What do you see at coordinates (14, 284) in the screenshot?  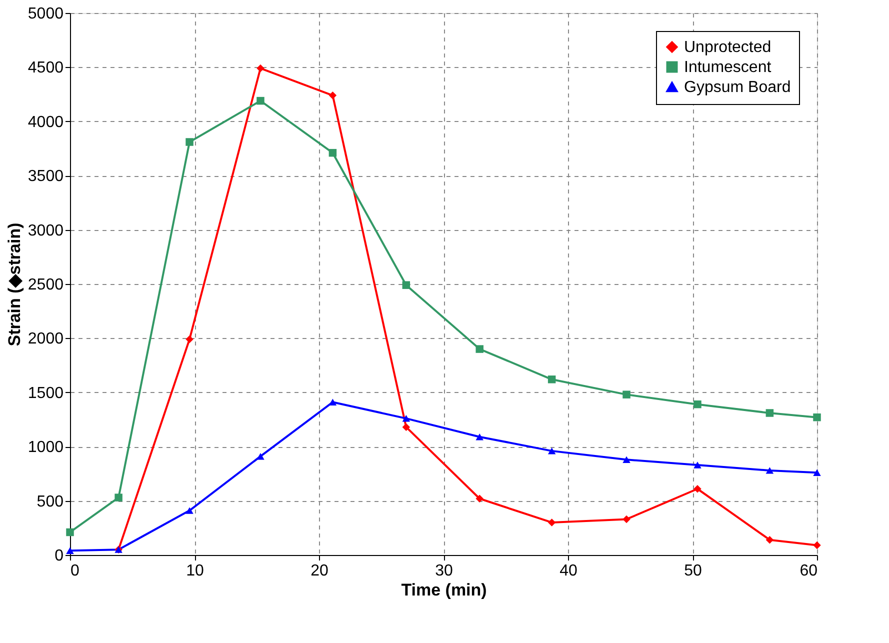 I see `y-axis-title: Strain (◆strain)` at bounding box center [14, 284].